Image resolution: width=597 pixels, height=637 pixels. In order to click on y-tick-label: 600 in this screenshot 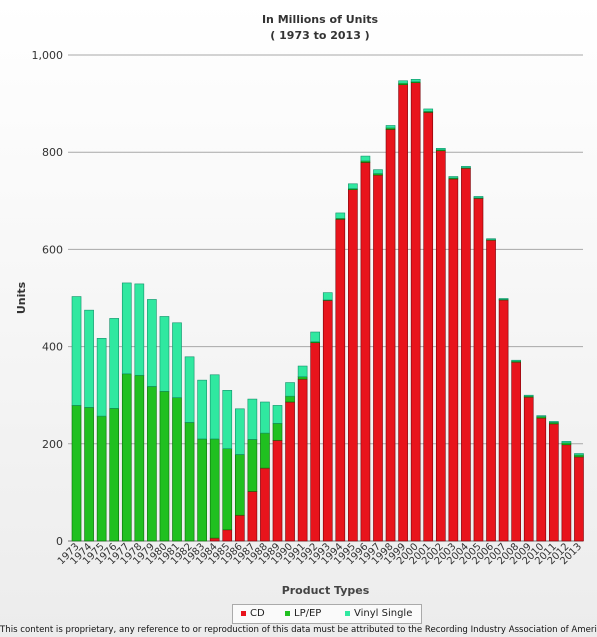, I will do `click(52, 249)`.